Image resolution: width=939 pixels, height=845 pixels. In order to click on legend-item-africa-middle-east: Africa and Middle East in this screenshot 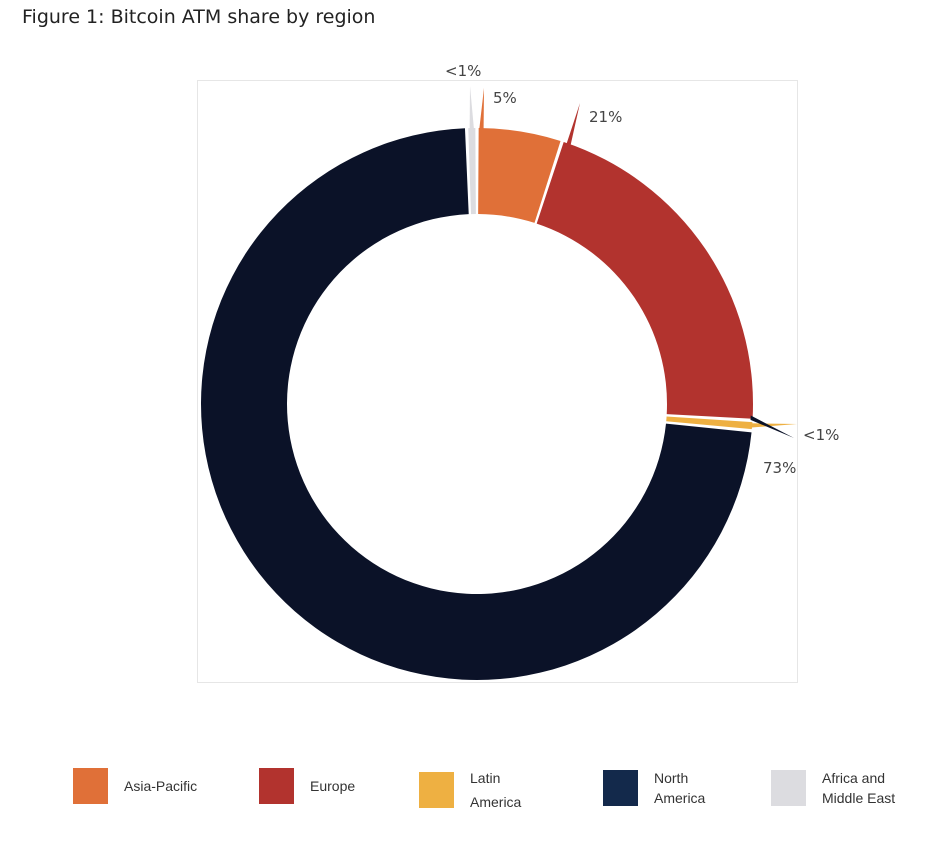, I will do `click(833, 788)`.